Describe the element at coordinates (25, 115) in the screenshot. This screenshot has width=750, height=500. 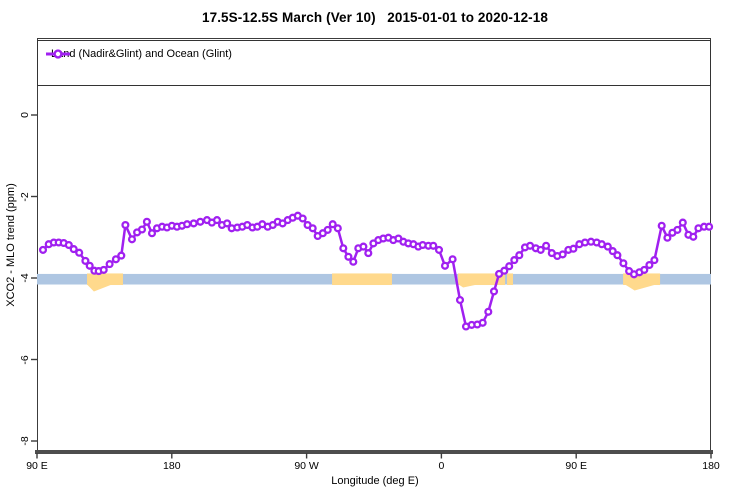
I see `y-tick-label: 0` at that location.